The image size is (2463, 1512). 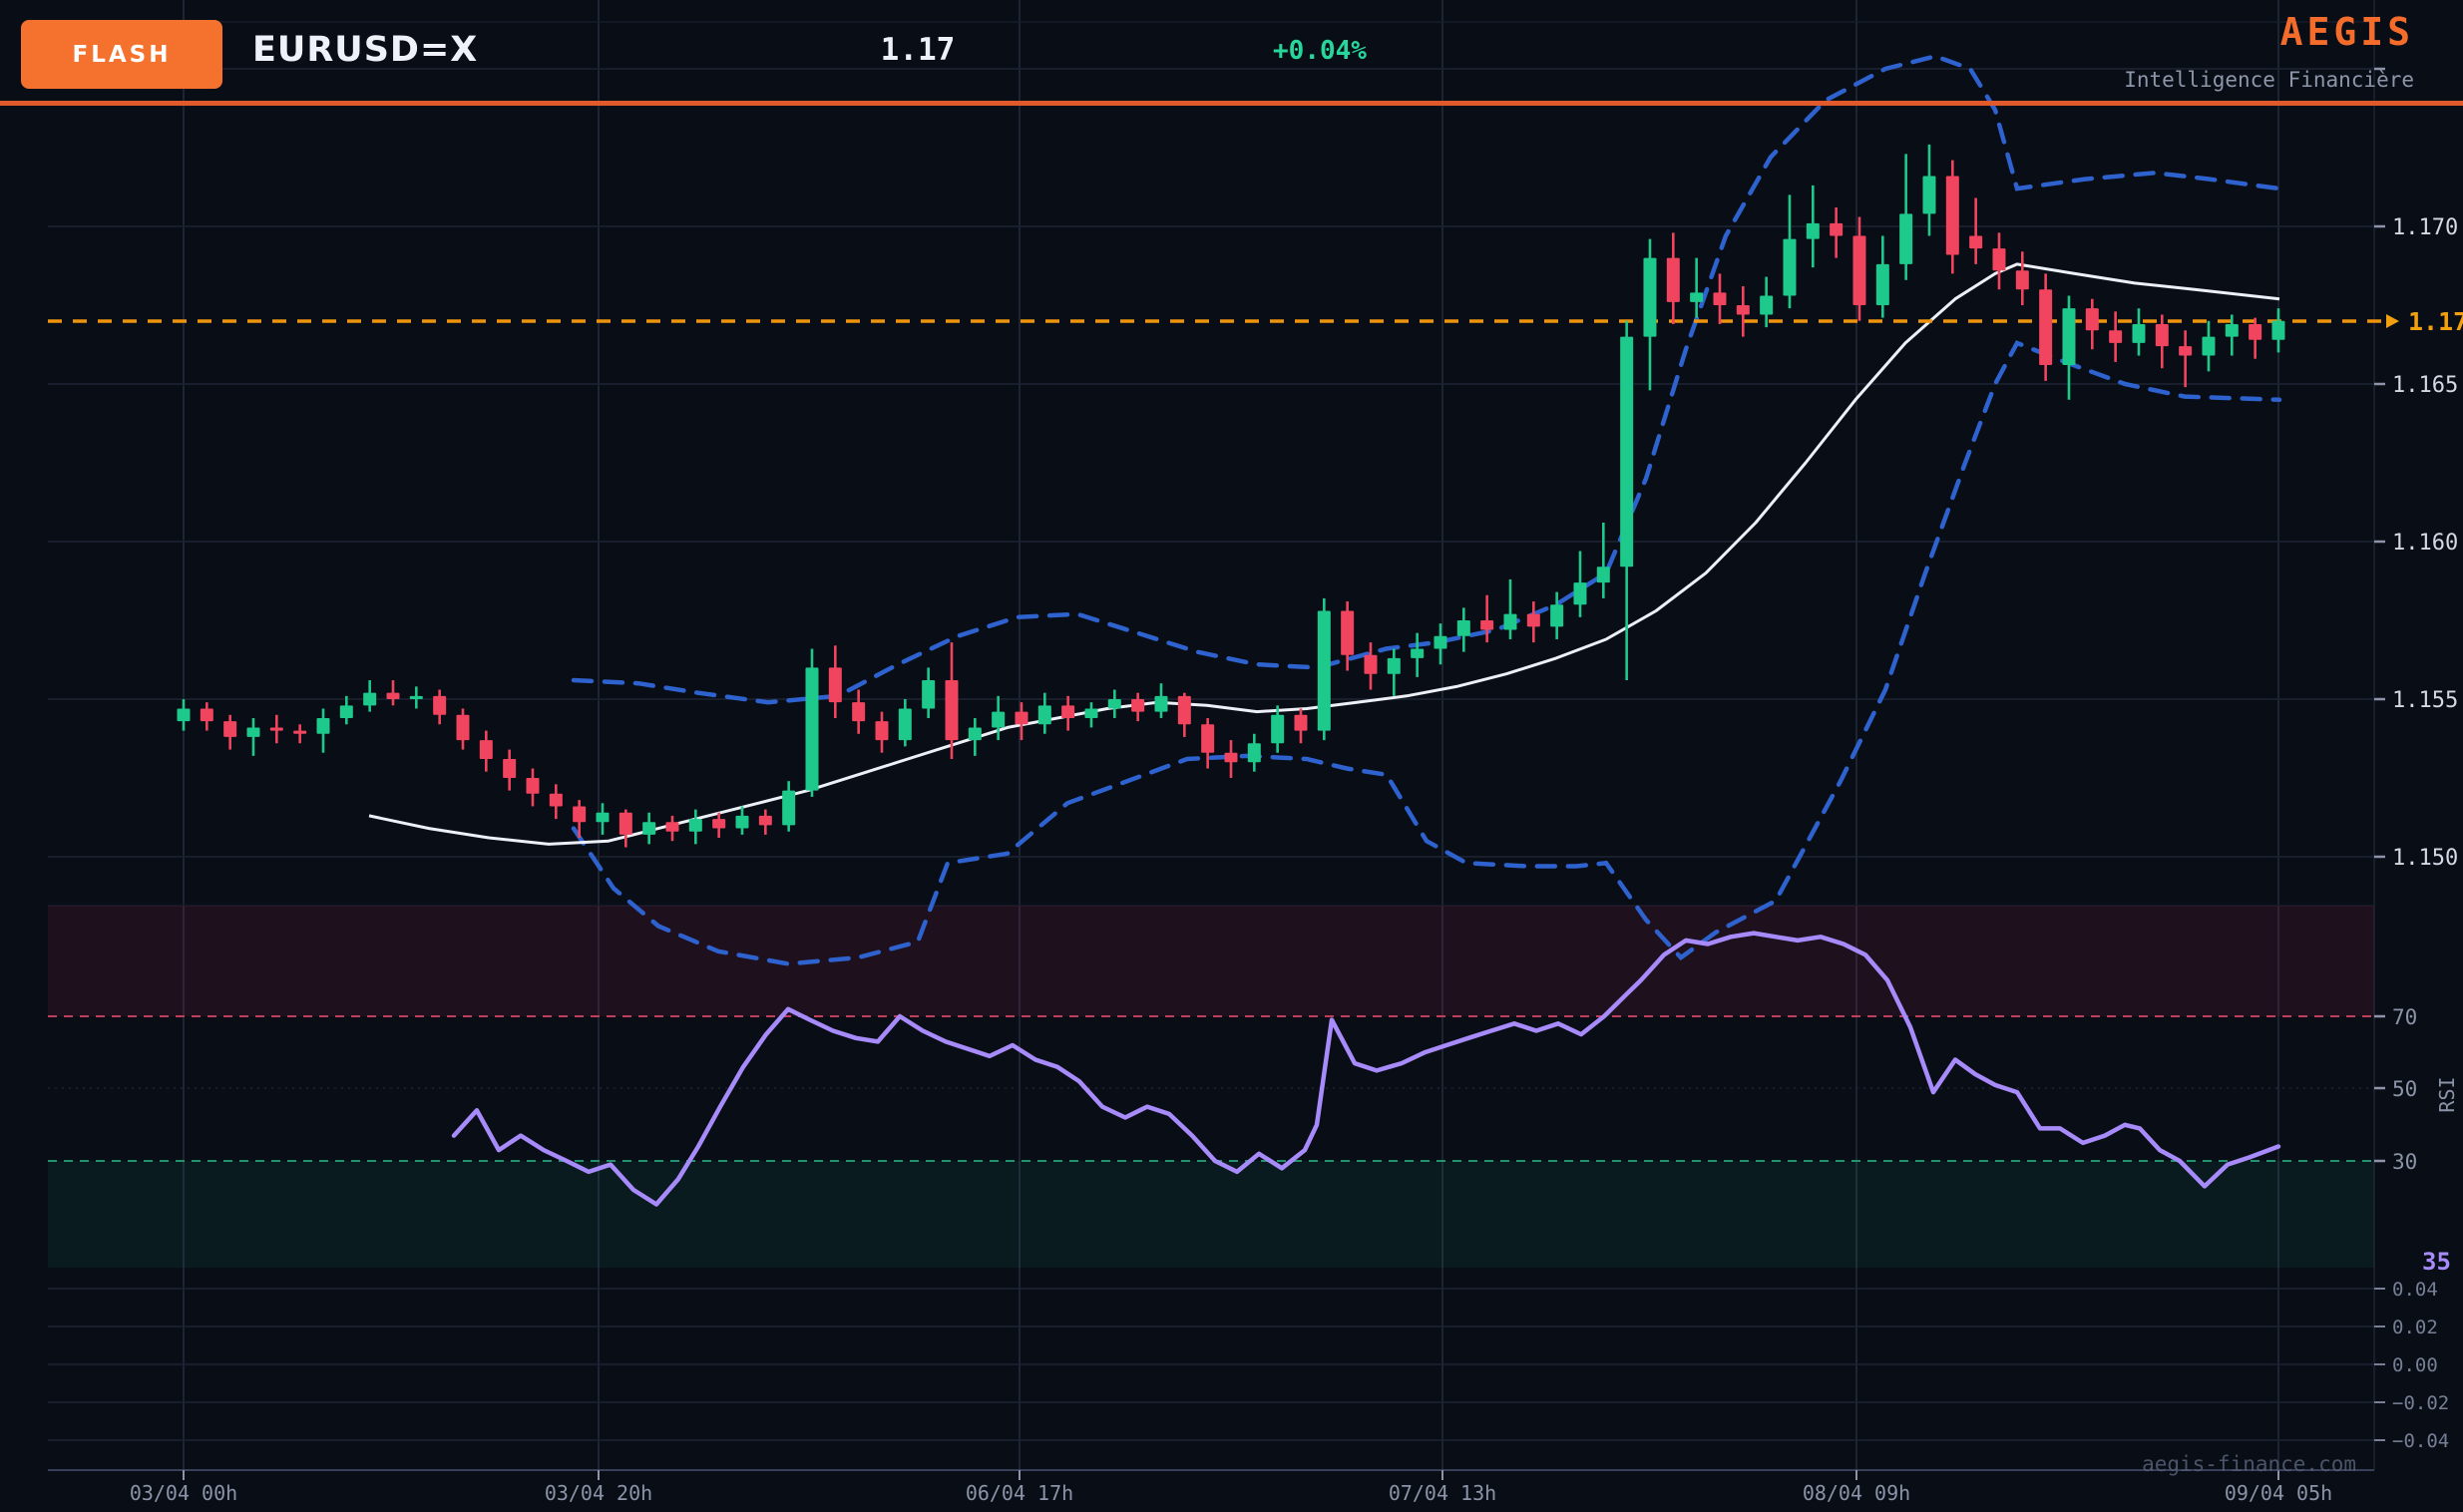 What do you see at coordinates (2436, 1262) in the screenshot?
I see `rsi-last-value: 35` at bounding box center [2436, 1262].